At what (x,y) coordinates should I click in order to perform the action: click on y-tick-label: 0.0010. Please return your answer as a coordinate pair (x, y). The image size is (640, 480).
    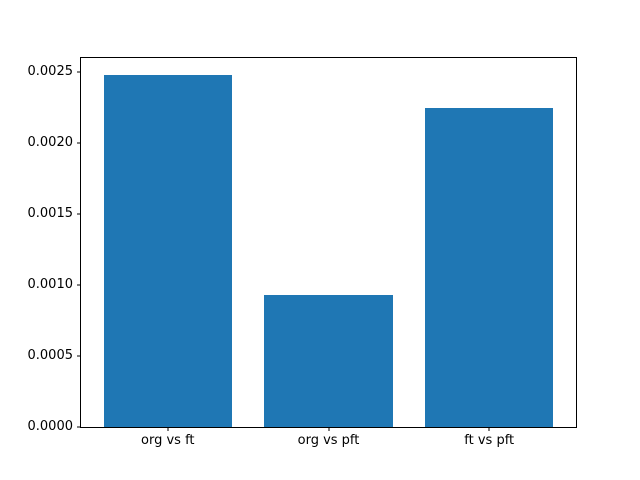
    Looking at the image, I should click on (50, 284).